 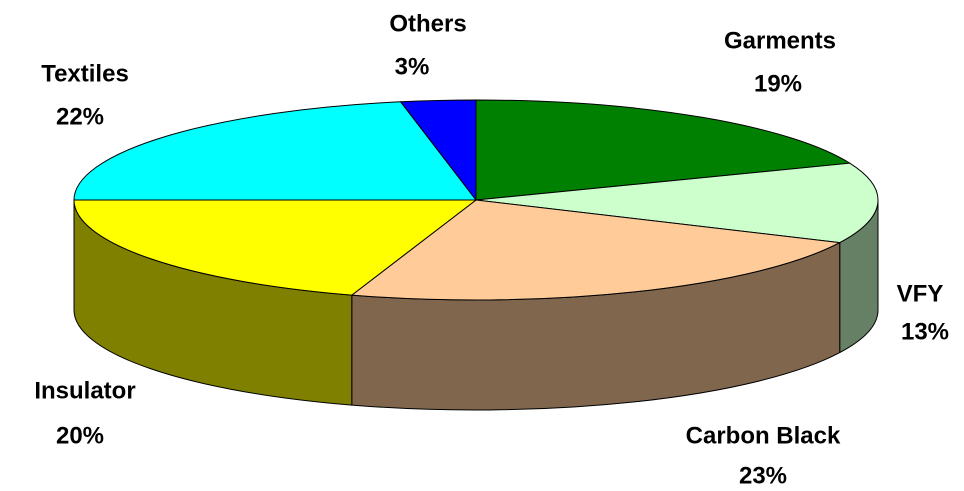 What do you see at coordinates (84, 390) in the screenshot?
I see `slice-label: Insulator` at bounding box center [84, 390].